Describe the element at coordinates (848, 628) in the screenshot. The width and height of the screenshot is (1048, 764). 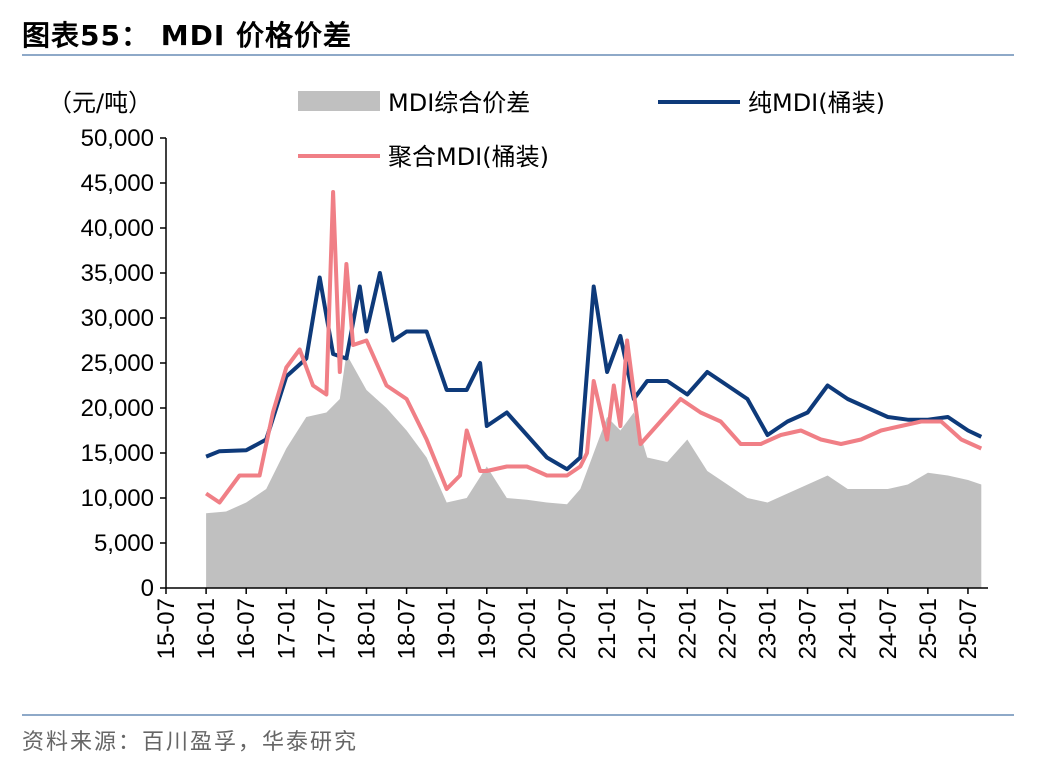
I see `x-tick-label: 24-01` at that location.